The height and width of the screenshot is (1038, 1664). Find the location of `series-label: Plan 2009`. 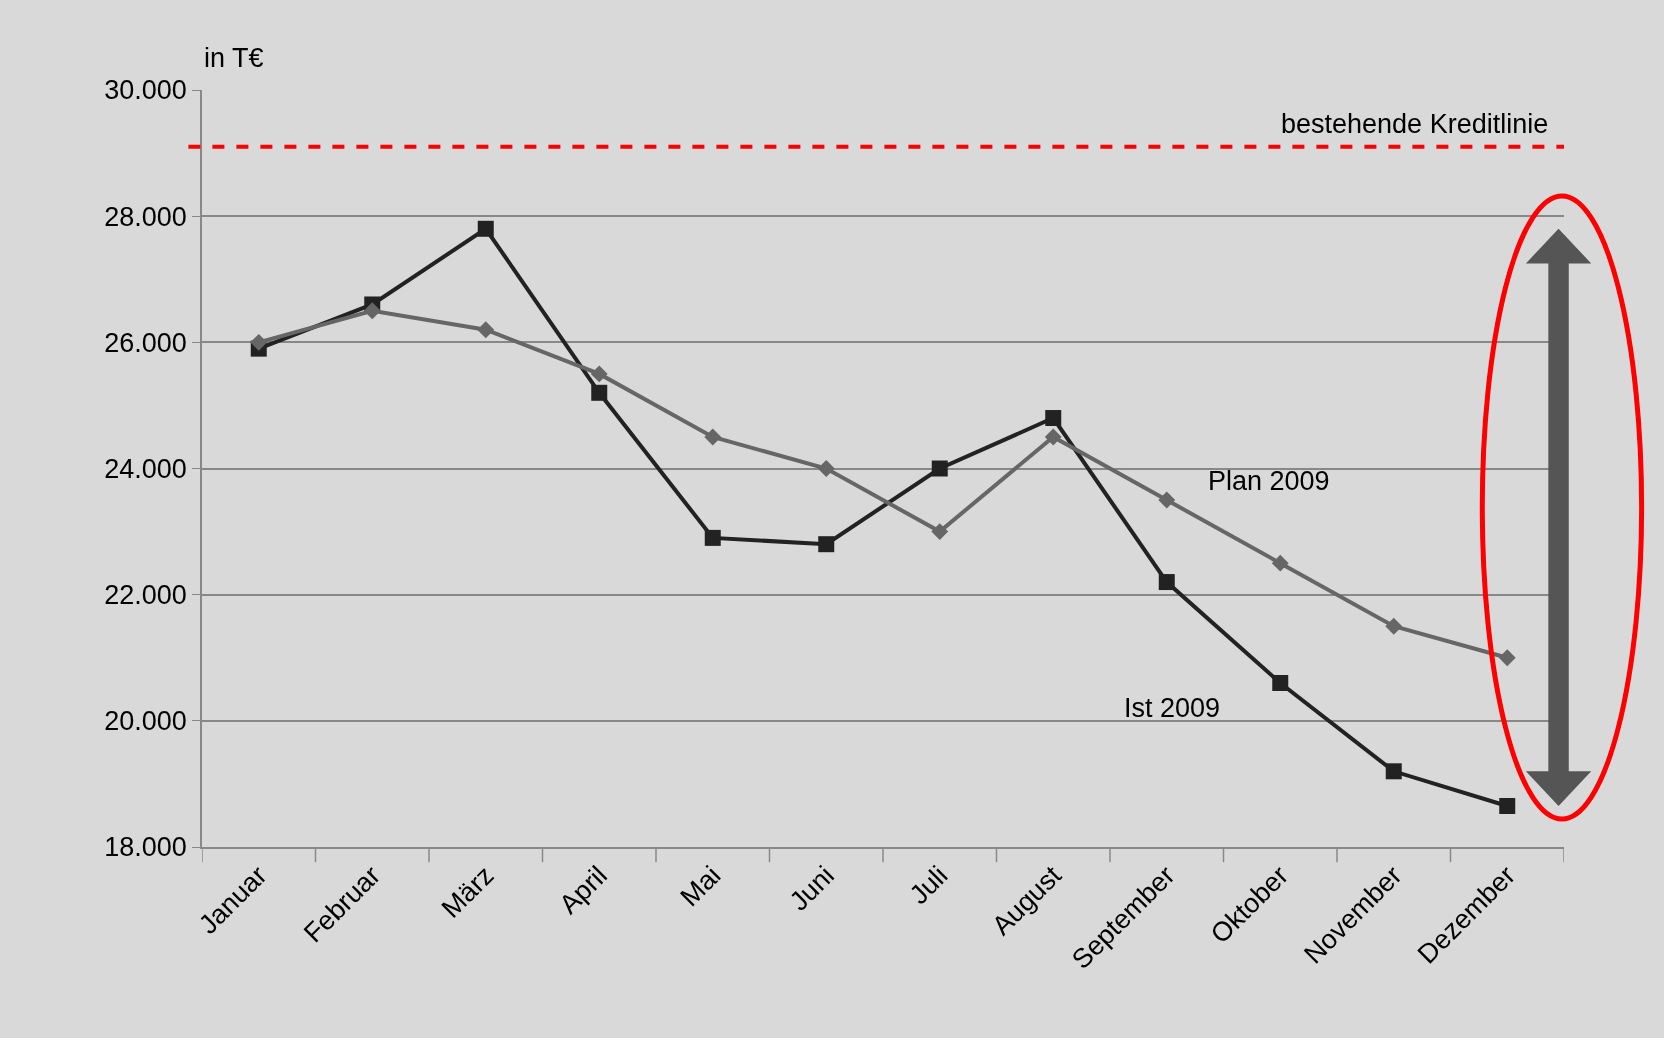

series-label: Plan 2009 is located at coordinates (1269, 481).